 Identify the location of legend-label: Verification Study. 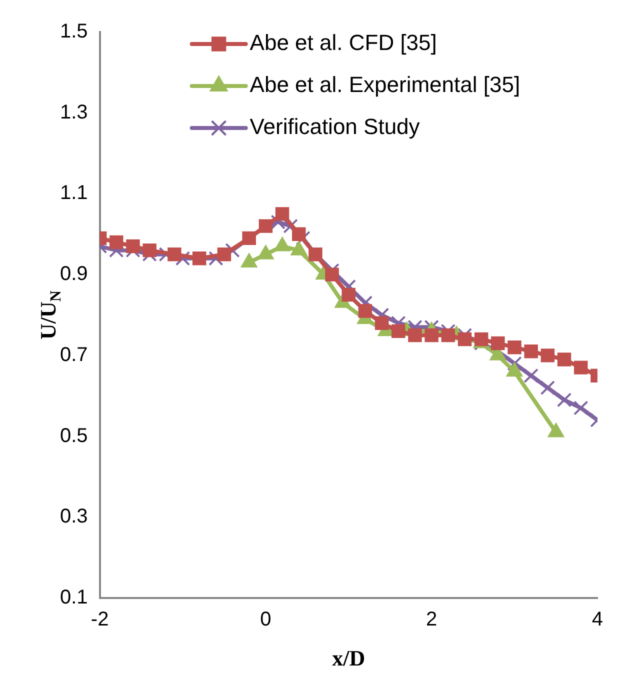
(335, 127).